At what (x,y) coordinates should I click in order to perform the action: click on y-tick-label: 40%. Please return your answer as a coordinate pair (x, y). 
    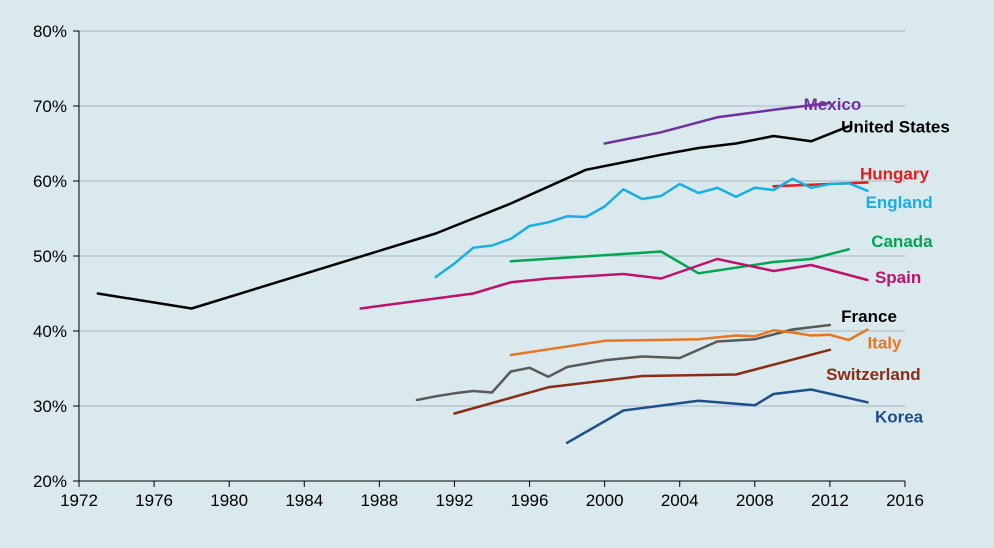
    Looking at the image, I should click on (50, 331).